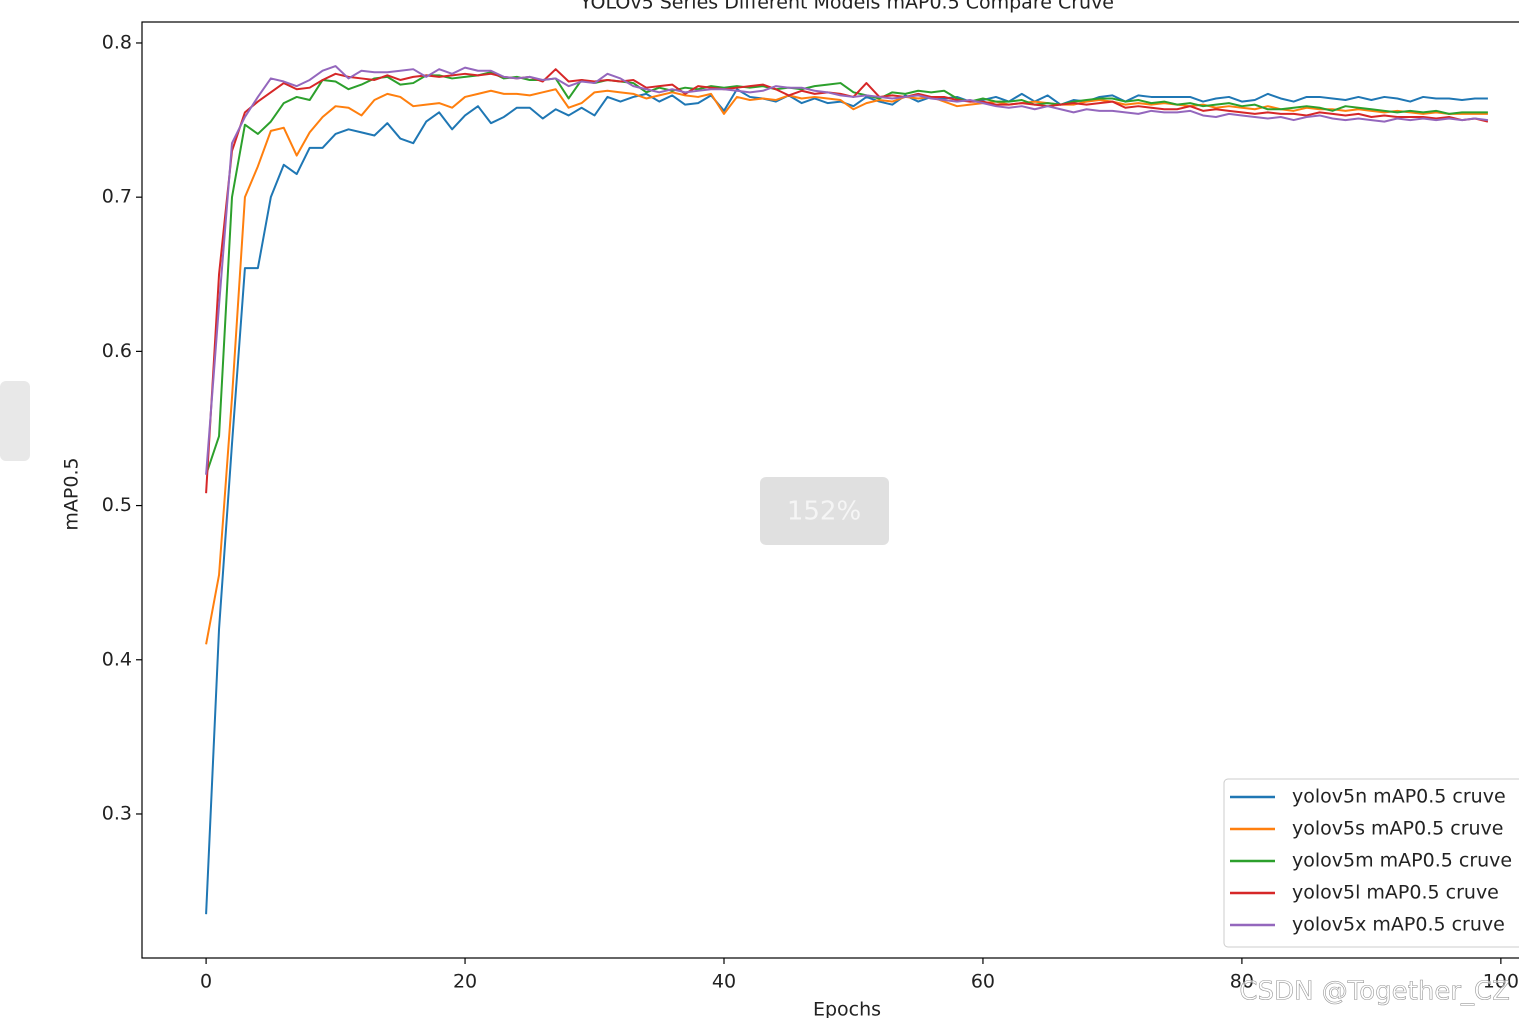 This screenshot has width=1519, height=1018. What do you see at coordinates (1399, 797) in the screenshot?
I see `legend-label: yolov5n mAP0.5 cruve` at bounding box center [1399, 797].